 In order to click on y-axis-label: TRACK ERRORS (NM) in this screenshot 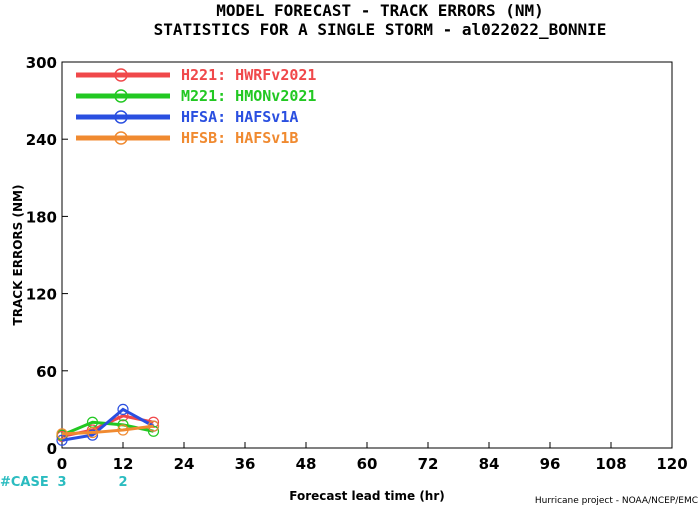, I will do `click(18, 255)`.